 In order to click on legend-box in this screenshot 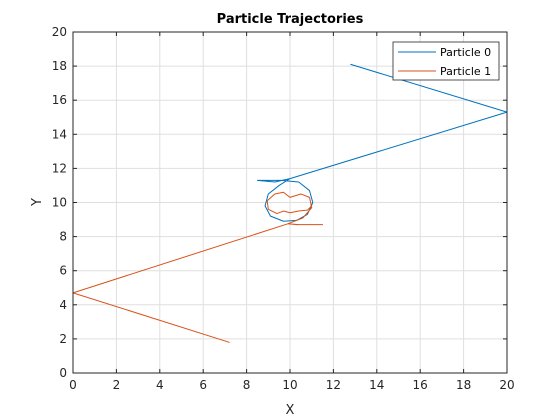, I will do `click(446, 61)`.